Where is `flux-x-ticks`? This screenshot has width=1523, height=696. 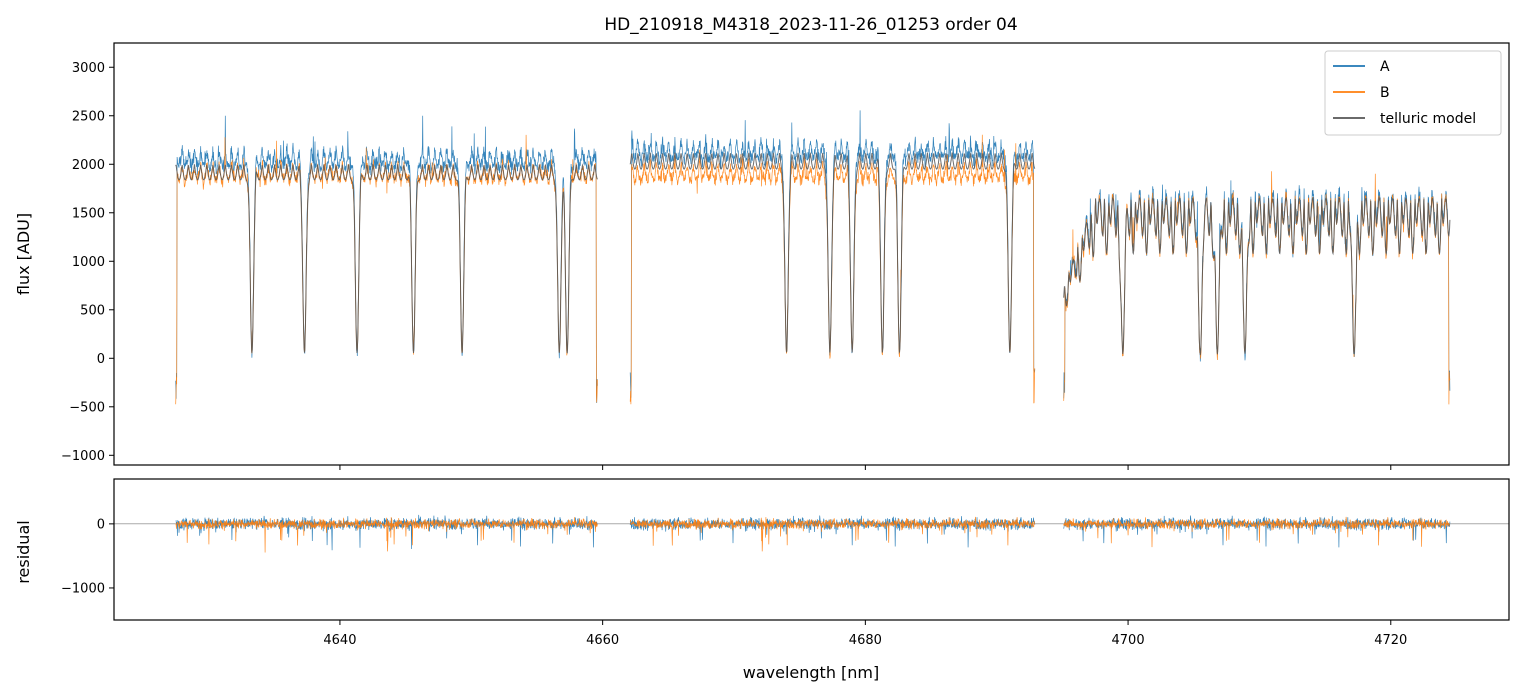 flux-x-ticks is located at coordinates (865, 467).